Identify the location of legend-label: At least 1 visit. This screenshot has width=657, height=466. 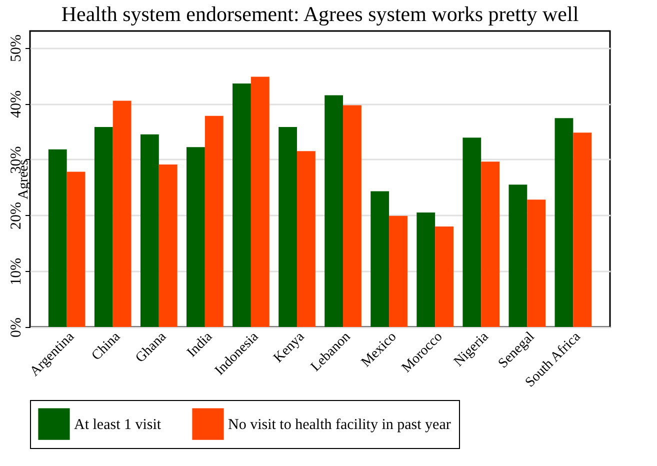
(118, 425).